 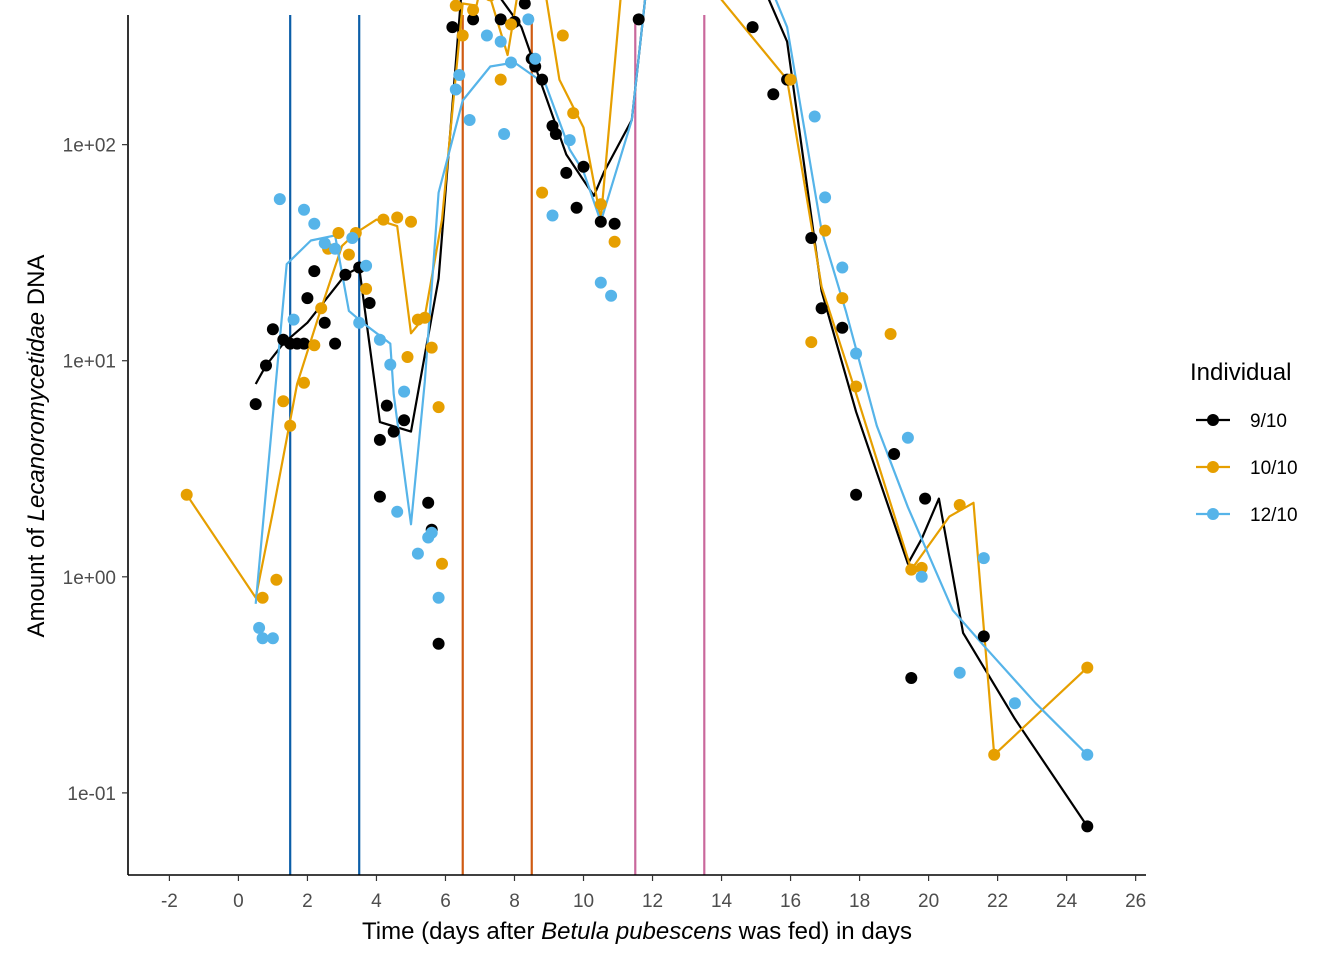 I want to click on legend-label: 10/10, so click(x=1274, y=468).